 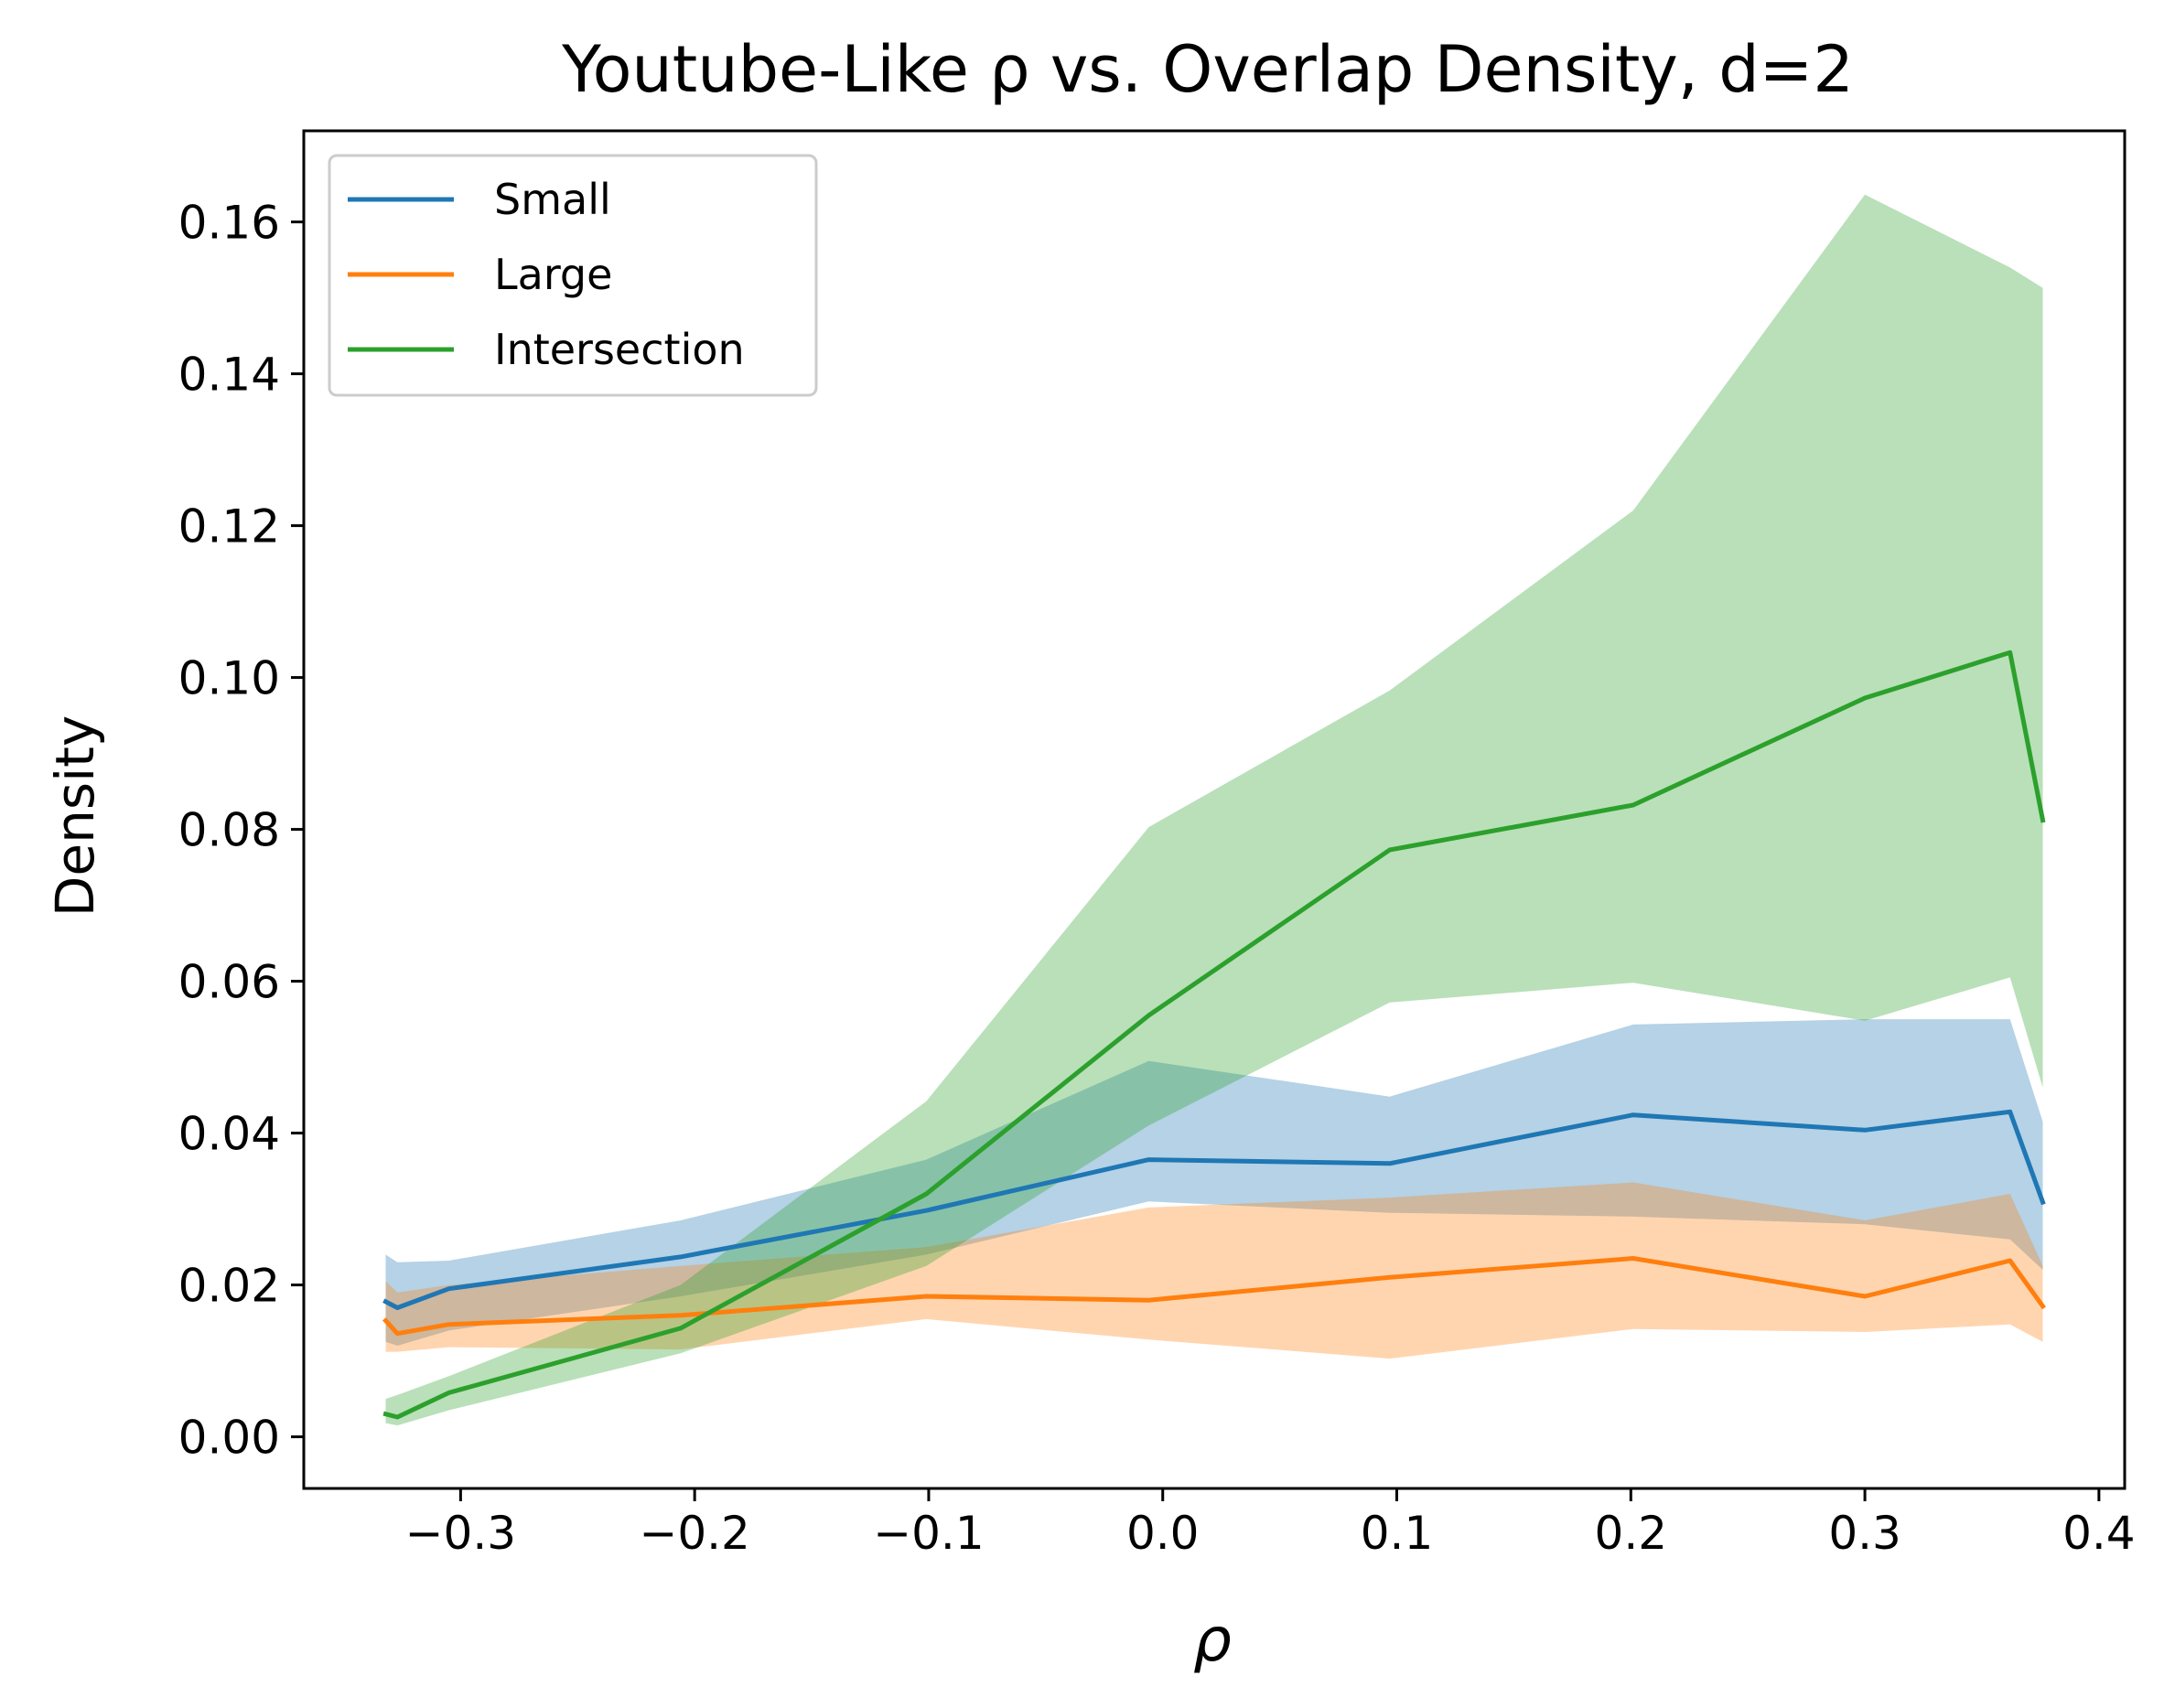 I want to click on y-tick-label: 0.14, so click(x=229, y=375).